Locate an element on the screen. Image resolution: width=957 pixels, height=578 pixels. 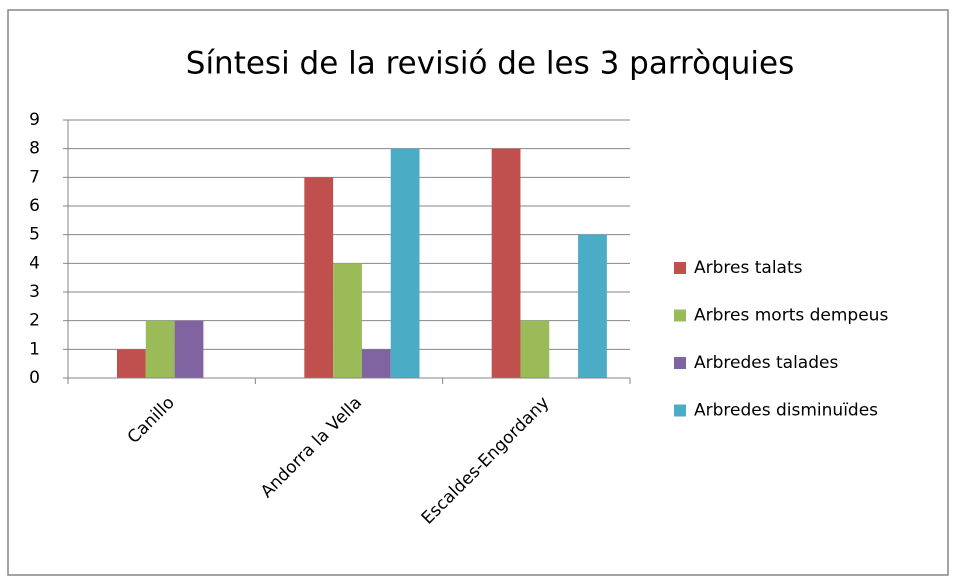
y-tick-label: 5 is located at coordinates (34, 235).